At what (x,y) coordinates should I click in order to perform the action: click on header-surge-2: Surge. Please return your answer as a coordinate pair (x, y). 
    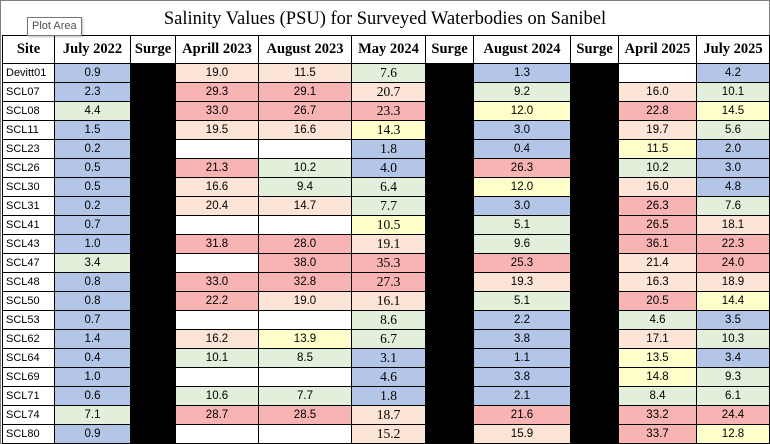
    Looking at the image, I should click on (449, 49).